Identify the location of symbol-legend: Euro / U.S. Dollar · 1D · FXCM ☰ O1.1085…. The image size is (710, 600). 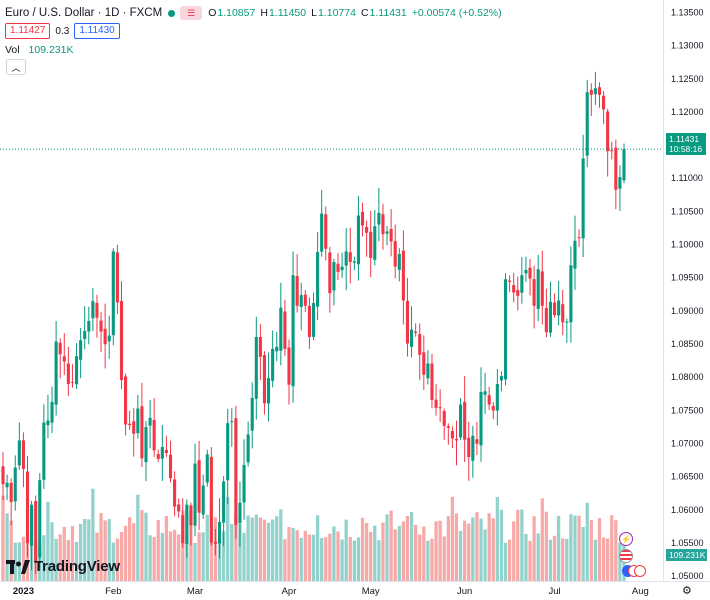
(253, 13).